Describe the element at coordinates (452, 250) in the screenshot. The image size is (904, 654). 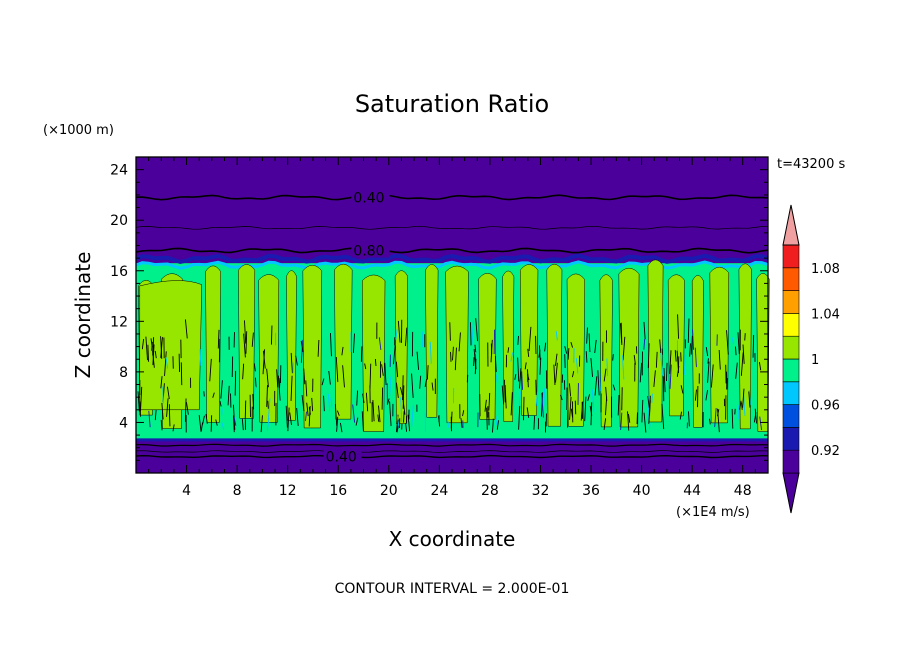
I see `contour-line-0.80-upper` at that location.